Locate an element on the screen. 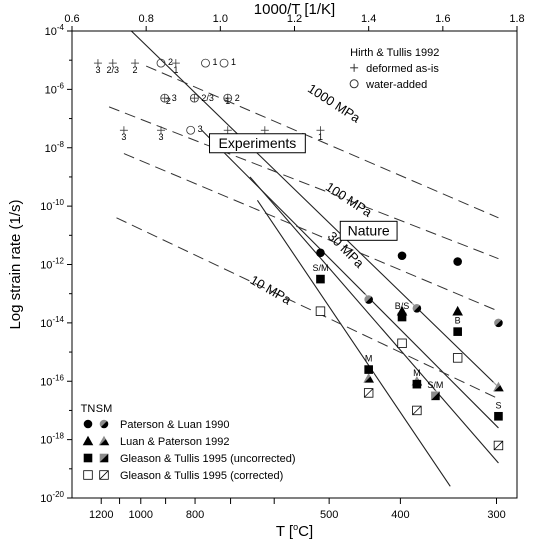 The image size is (536, 550). top-axis-title: 1000/T [1/K] is located at coordinates (294, 9).